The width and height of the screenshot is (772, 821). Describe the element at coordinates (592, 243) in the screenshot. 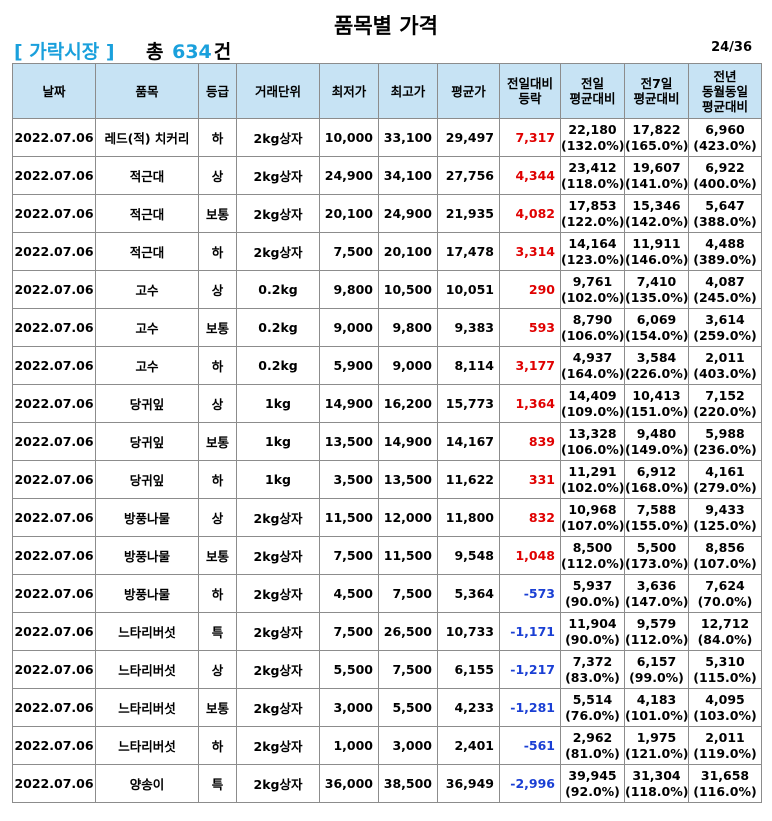

I see `cell-prev-day-avg-value: 14,164` at that location.